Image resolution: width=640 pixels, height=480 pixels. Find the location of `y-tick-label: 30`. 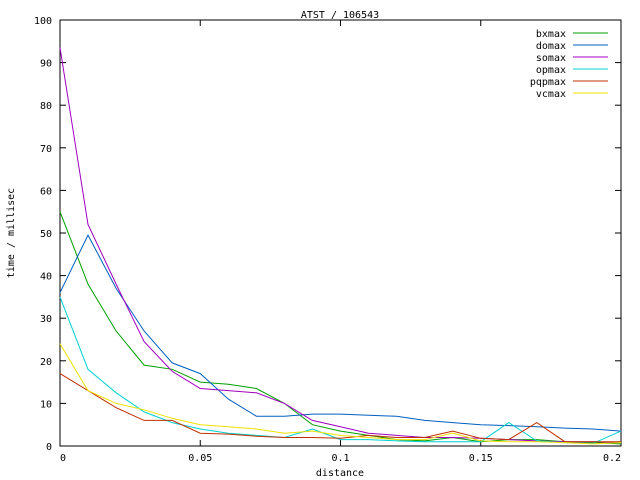

y-tick-label: 30 is located at coordinates (46, 319).